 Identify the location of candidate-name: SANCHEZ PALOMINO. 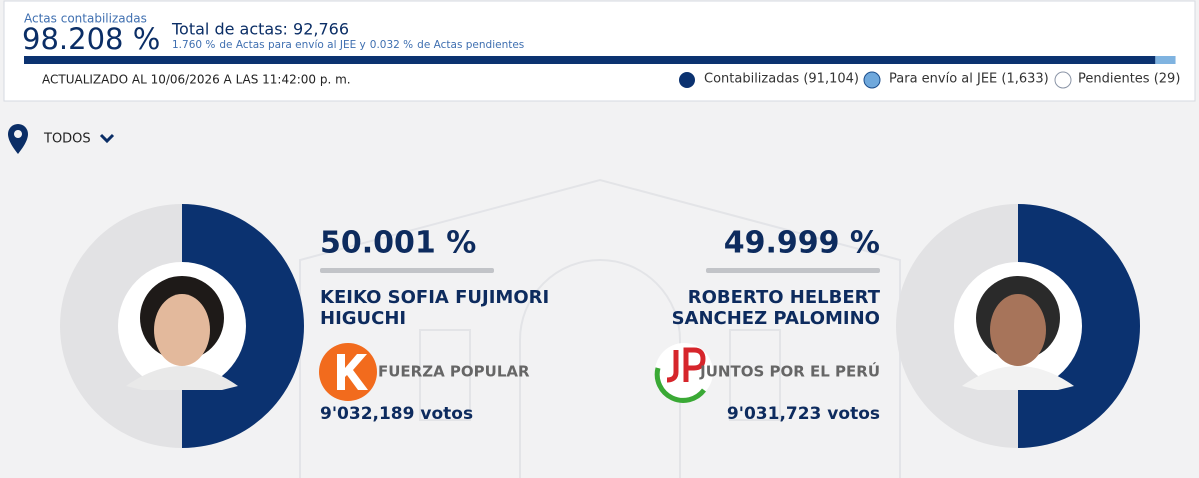
(776, 318).